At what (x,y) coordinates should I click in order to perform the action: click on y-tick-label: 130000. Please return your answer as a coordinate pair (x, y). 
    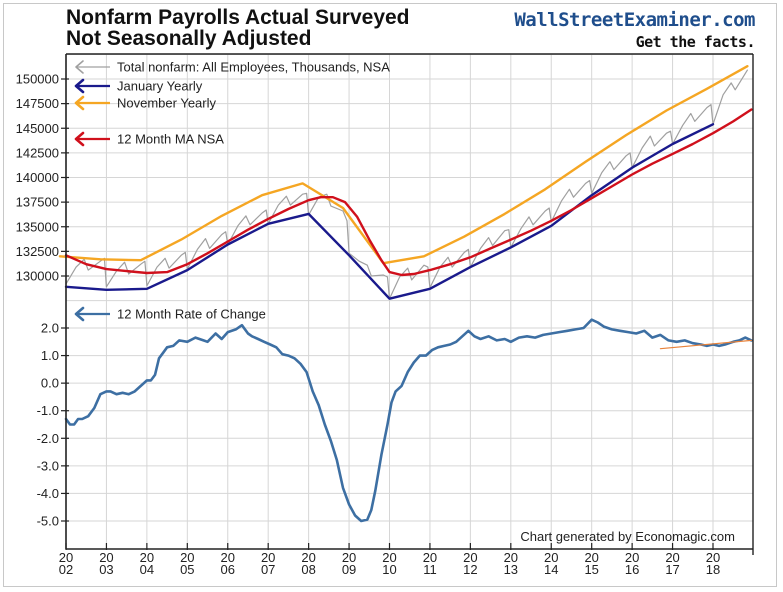
    Looking at the image, I should click on (37, 276).